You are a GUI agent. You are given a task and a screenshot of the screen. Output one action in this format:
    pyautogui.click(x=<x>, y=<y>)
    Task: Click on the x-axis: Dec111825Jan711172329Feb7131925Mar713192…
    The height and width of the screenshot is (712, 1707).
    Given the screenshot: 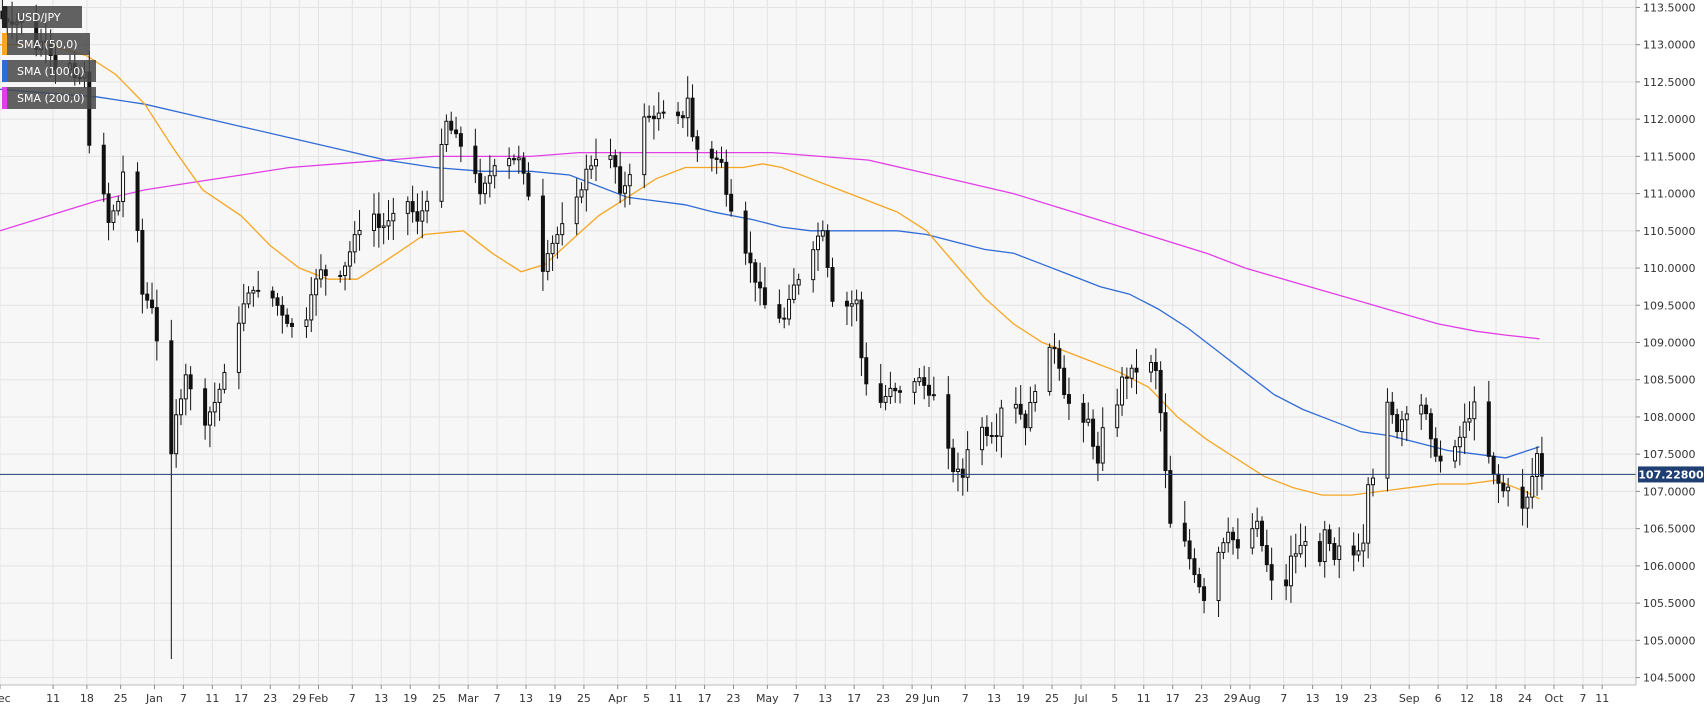 What is the action you would take?
    pyautogui.click(x=804, y=695)
    